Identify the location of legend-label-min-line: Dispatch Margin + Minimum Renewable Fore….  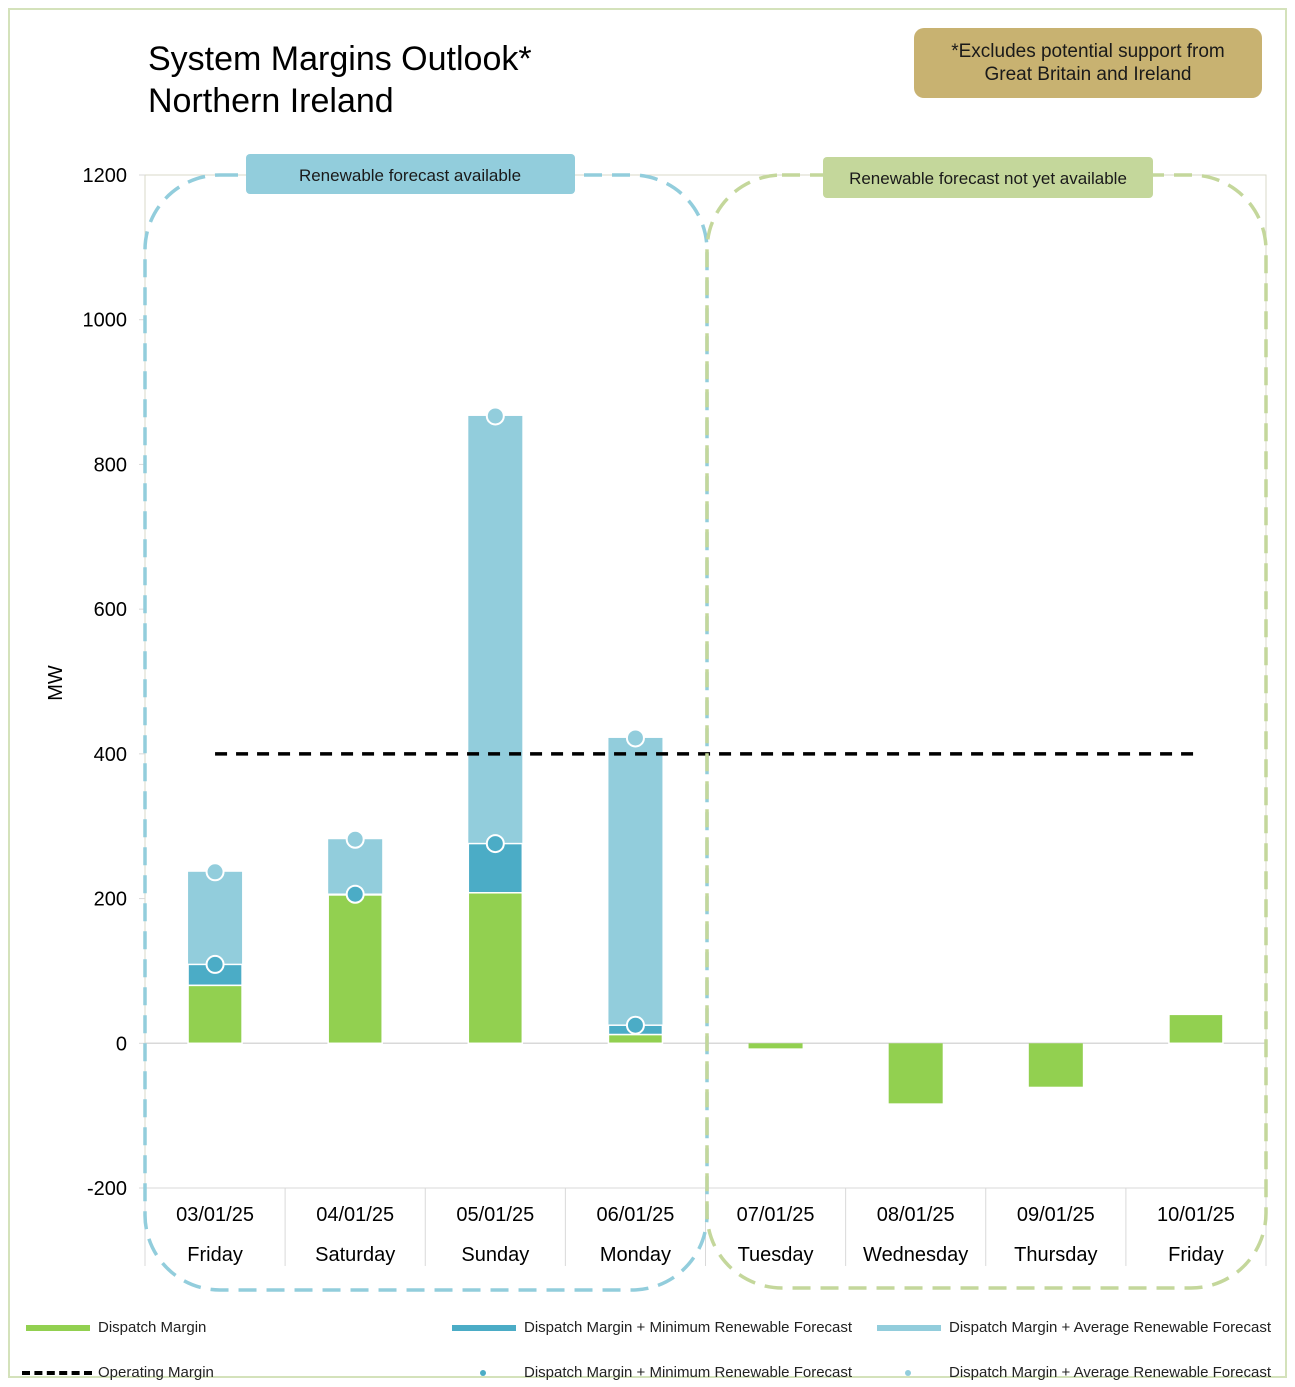
(688, 1327).